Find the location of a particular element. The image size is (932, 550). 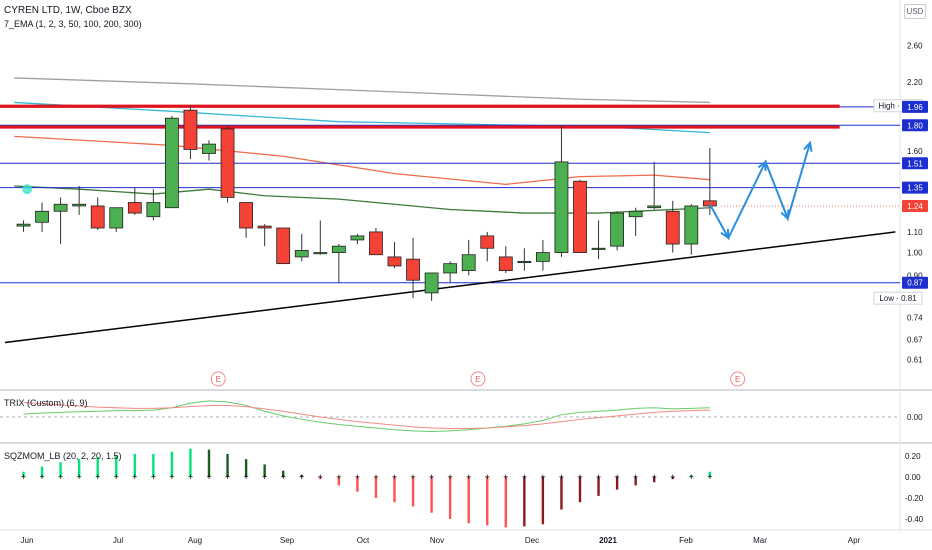

projection-arrow-path is located at coordinates (759, 191).